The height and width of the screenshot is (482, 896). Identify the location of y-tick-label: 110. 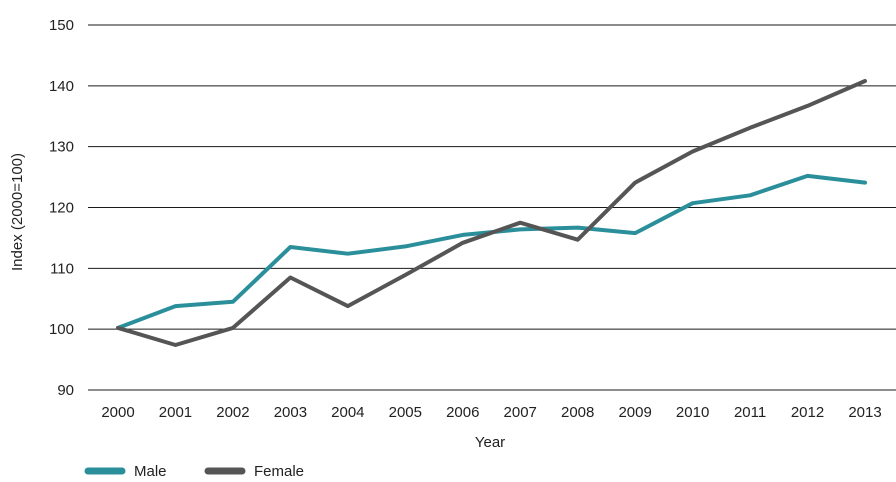
(62, 268).